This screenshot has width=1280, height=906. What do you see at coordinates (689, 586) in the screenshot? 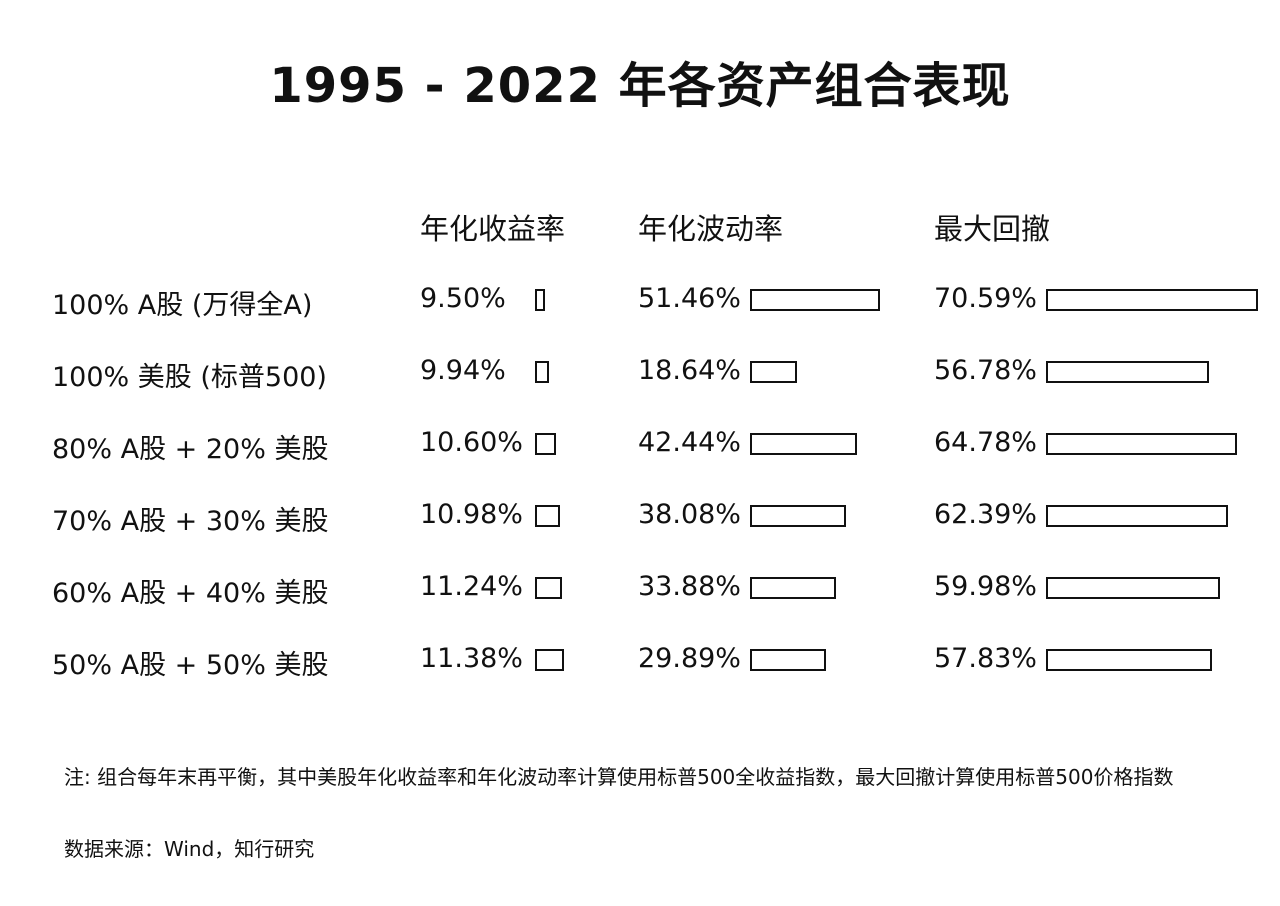
I see `volatility-value: 33.88%` at bounding box center [689, 586].